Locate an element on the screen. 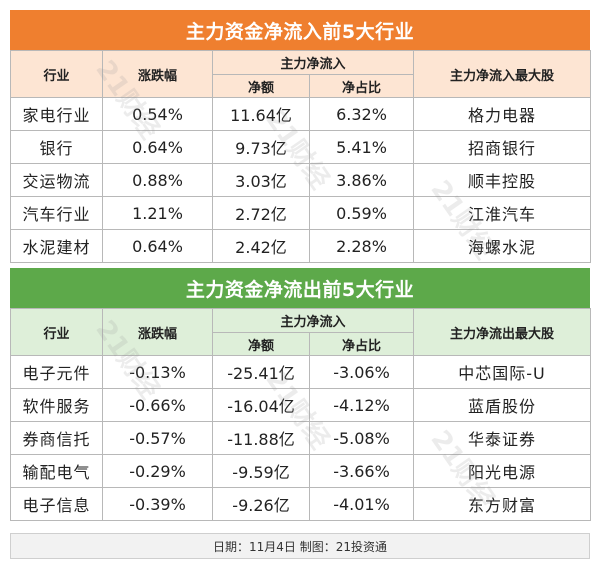 The width and height of the screenshot is (600, 569). amount-cell: -25.41亿 is located at coordinates (261, 372).